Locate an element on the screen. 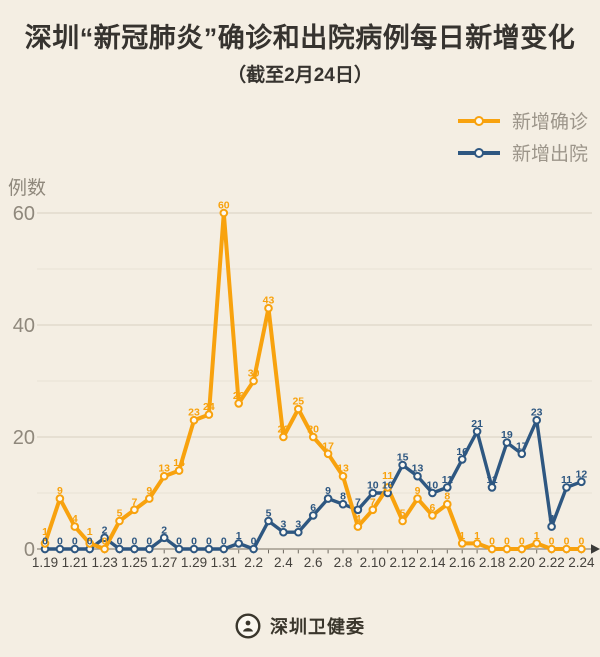 This screenshot has height=657, width=600. discharged-value-label: 13 is located at coordinates (418, 469).